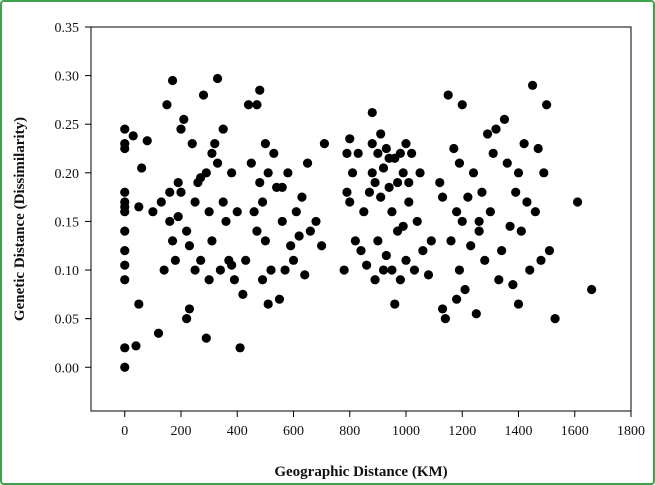  Describe the element at coordinates (349, 431) in the screenshot. I see `x-tick-label: 800` at that location.